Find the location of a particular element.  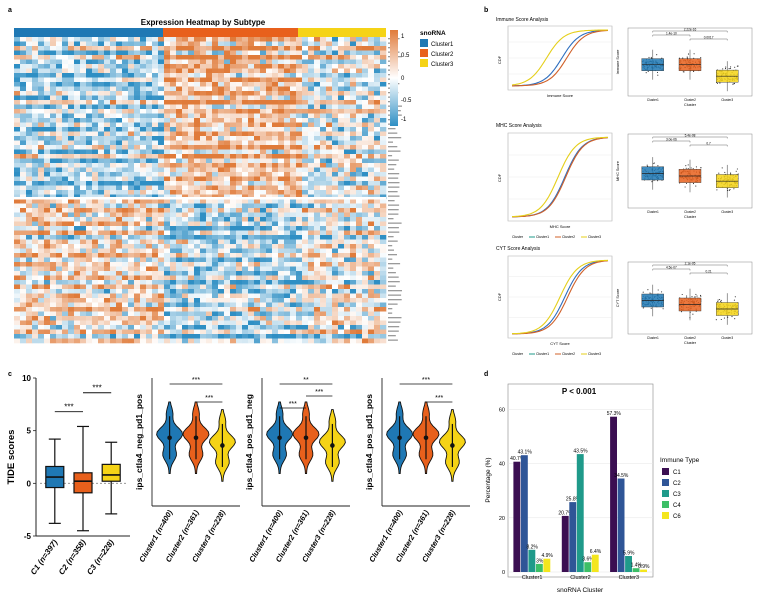

heatmap-title: Expression Heatmap by Subtype is located at coordinates (203, 22).